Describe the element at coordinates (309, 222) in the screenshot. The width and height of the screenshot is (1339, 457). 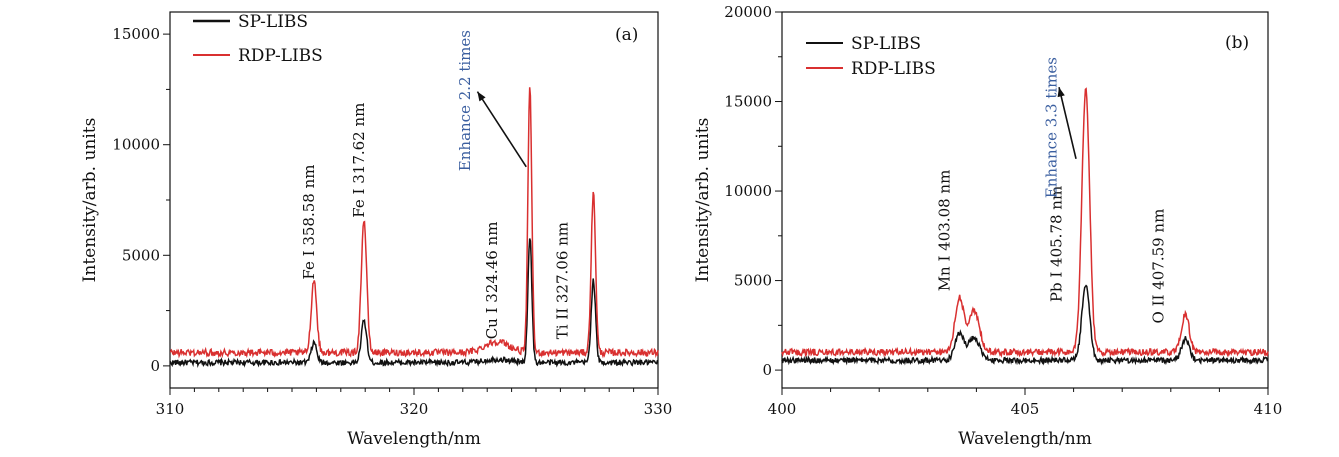
I see `peak-annotation-a: Fe I 358.58 nm` at that location.